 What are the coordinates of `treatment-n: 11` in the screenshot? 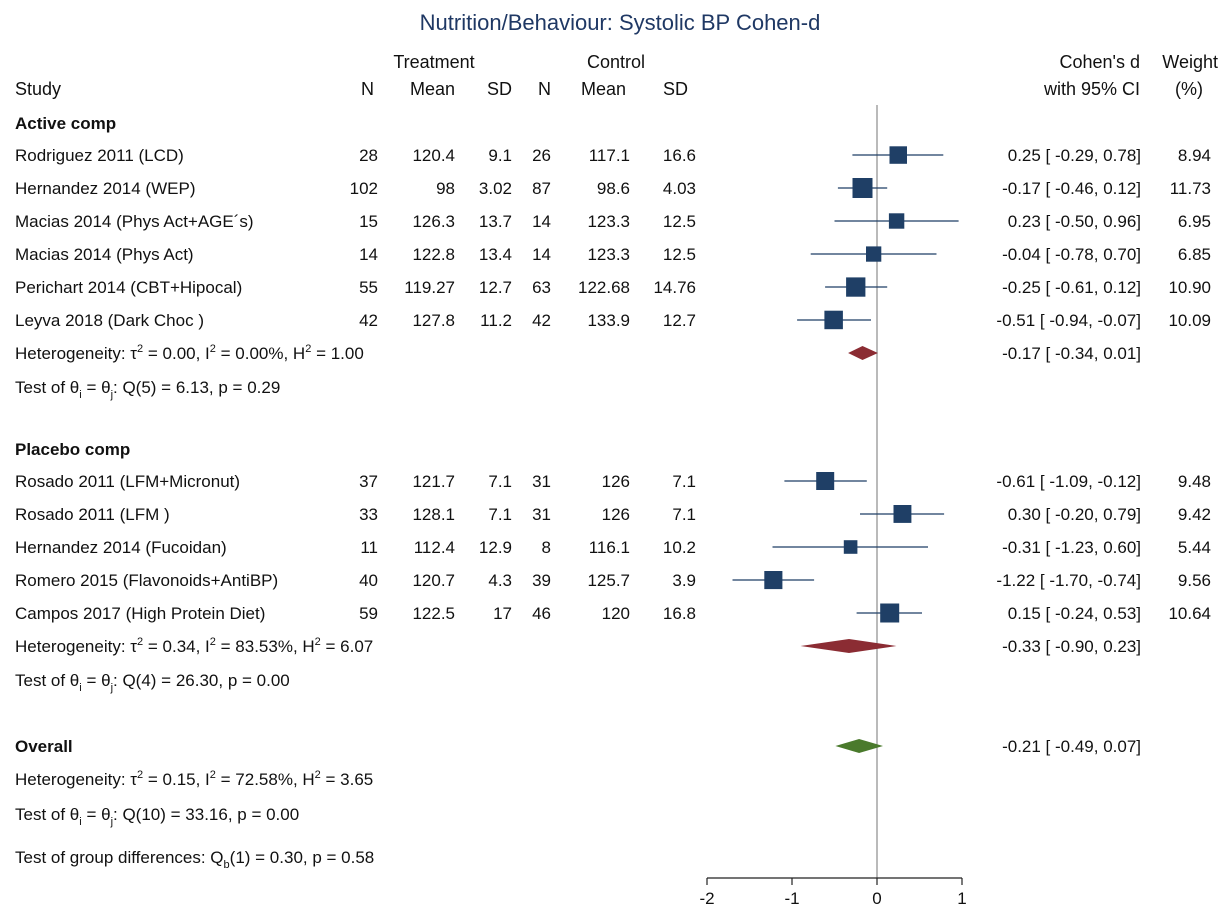 It's located at (369, 547).